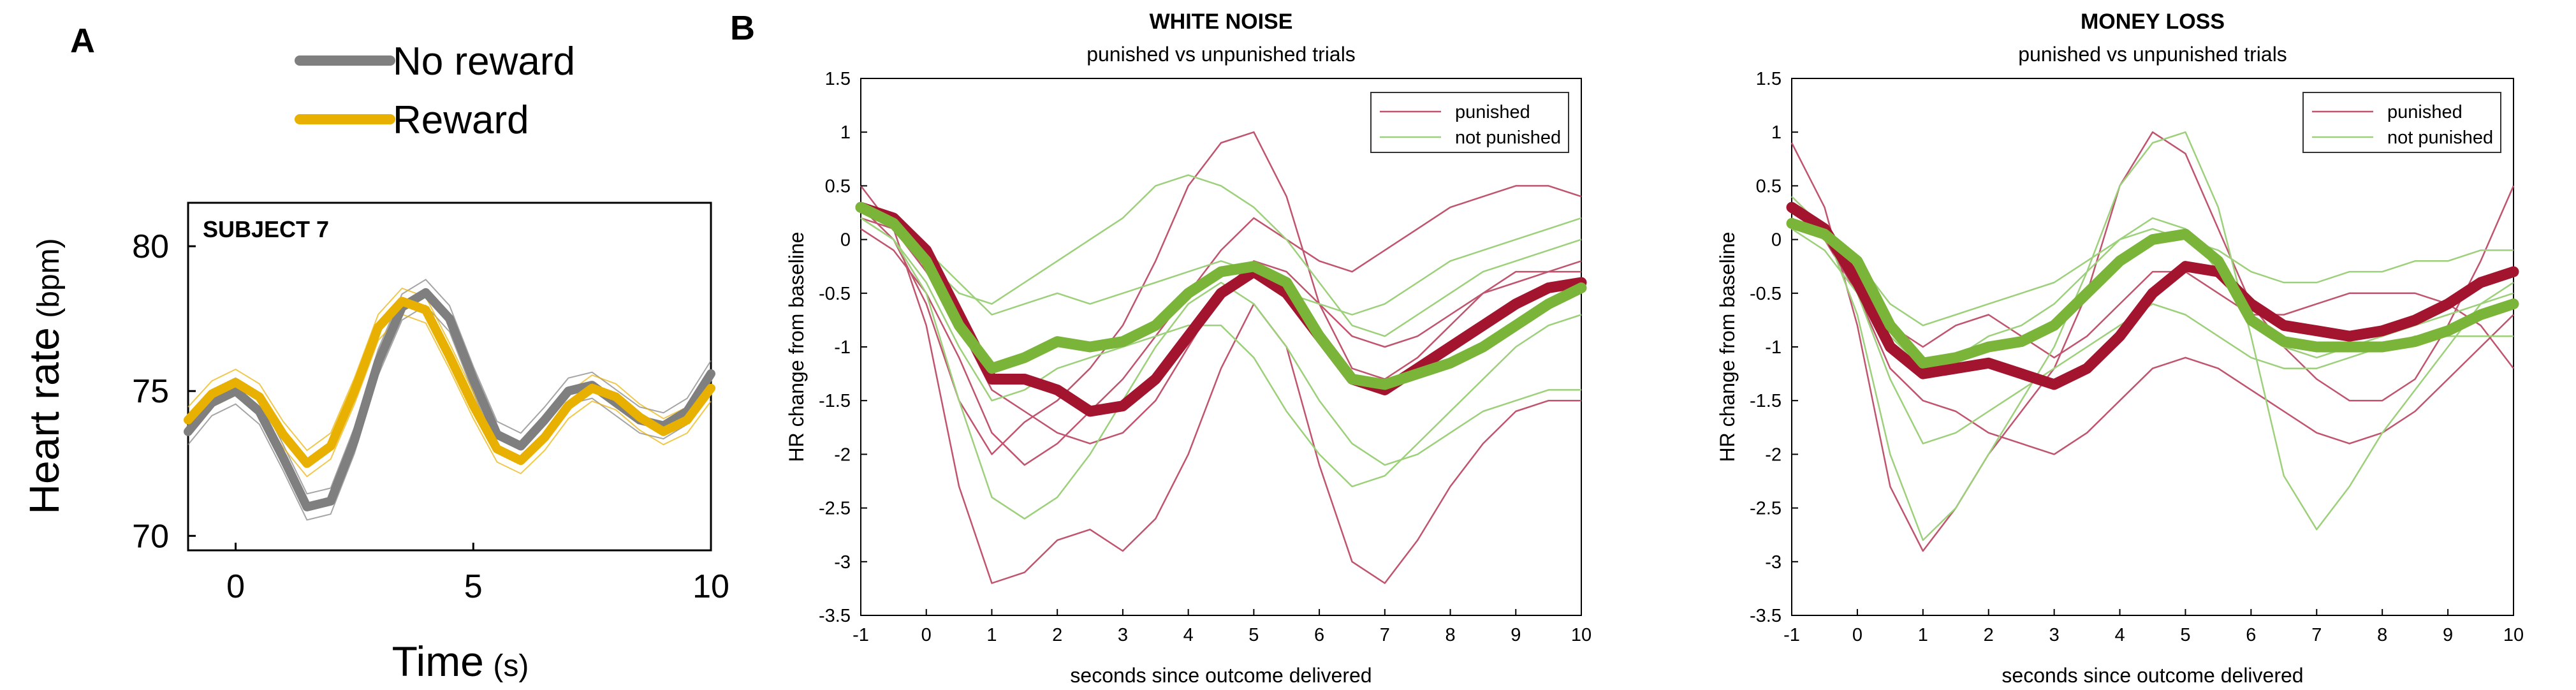 This screenshot has height=690, width=2576. I want to click on panel-b2-ytick-label: -0.5, so click(1766, 294).